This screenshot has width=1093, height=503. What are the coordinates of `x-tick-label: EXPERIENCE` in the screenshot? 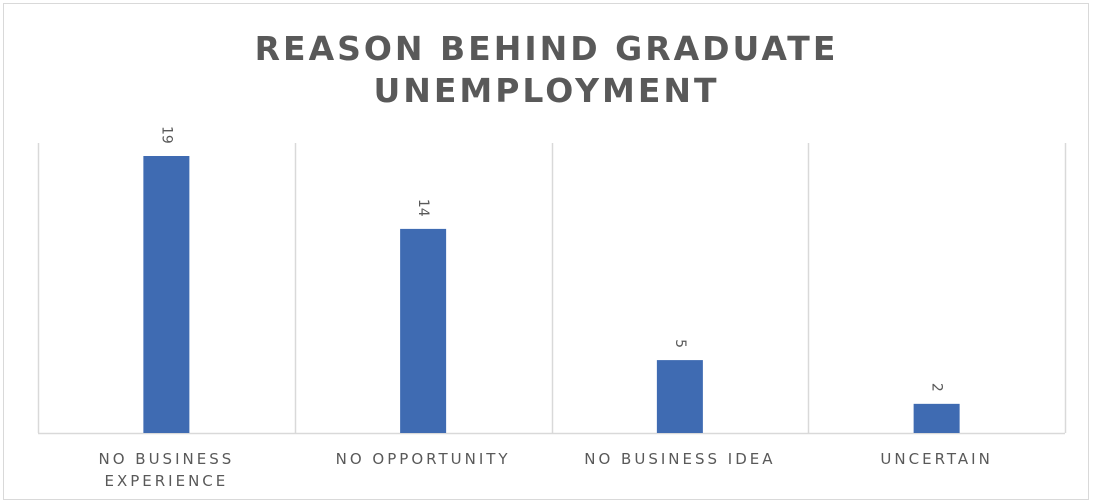 It's located at (166, 481).